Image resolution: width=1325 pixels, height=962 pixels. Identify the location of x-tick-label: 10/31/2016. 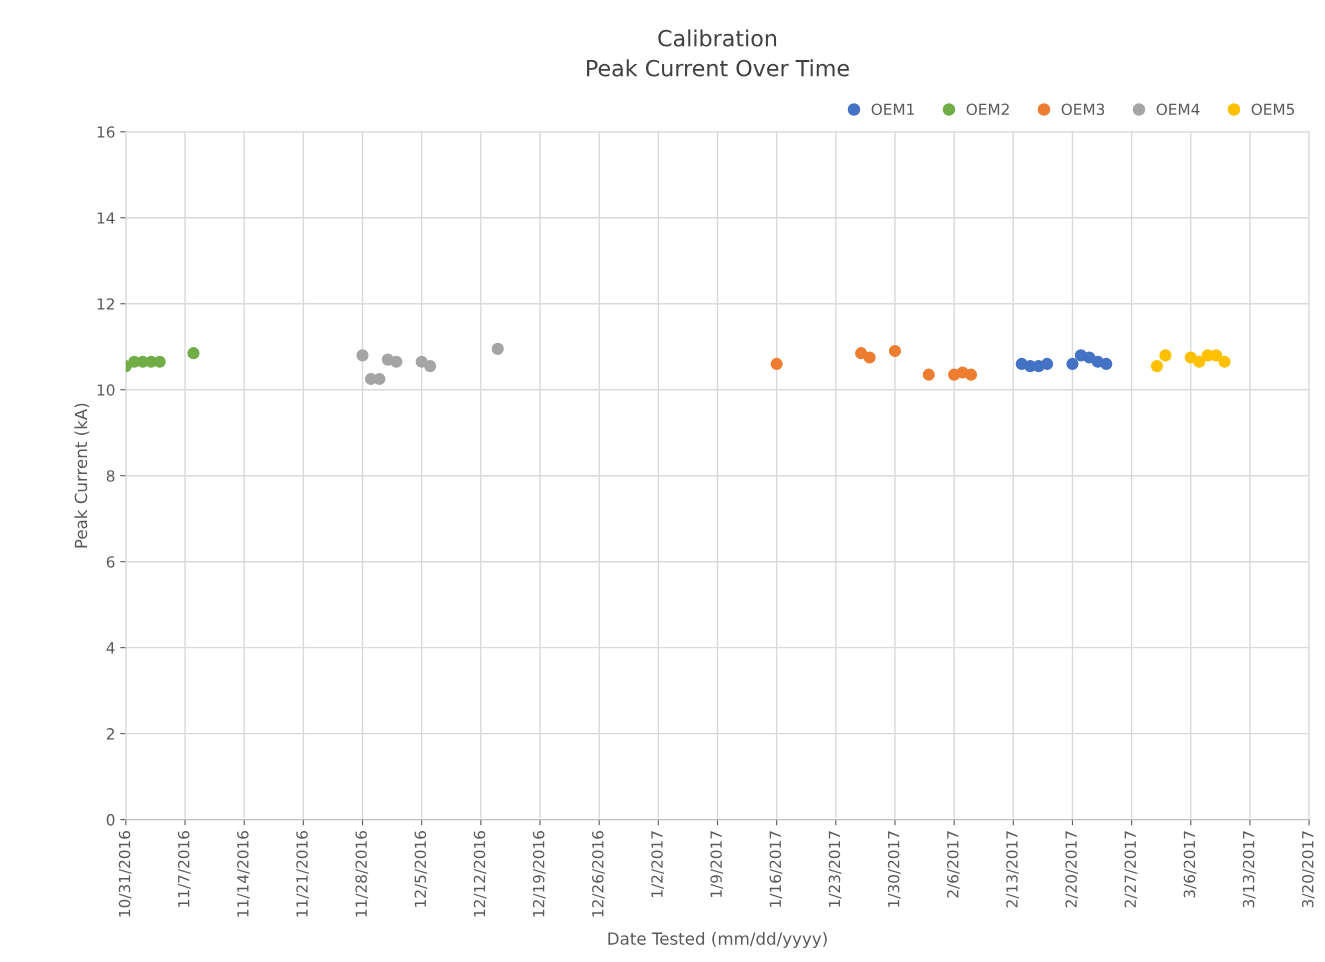
(125, 874).